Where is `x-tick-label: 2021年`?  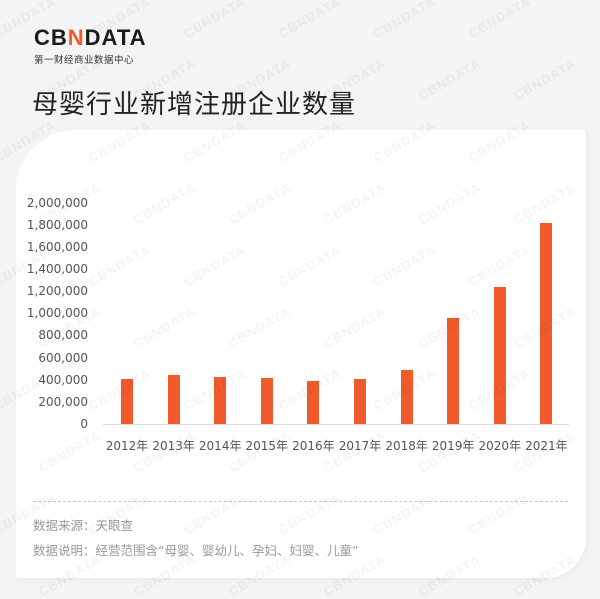 x-tick-label: 2021年 is located at coordinates (546, 446).